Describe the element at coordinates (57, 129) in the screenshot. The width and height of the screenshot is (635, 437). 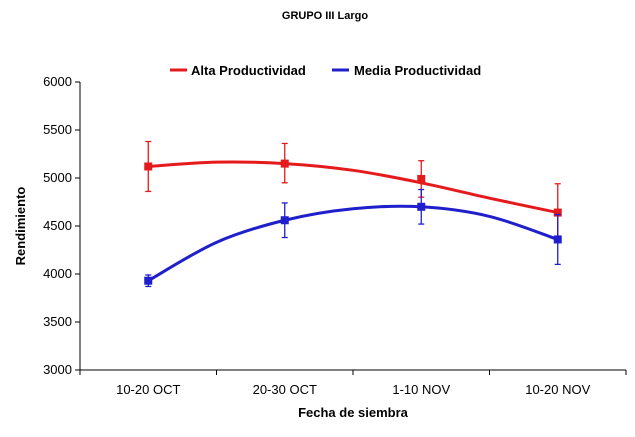
I see `y-tick-label: 5500` at that location.